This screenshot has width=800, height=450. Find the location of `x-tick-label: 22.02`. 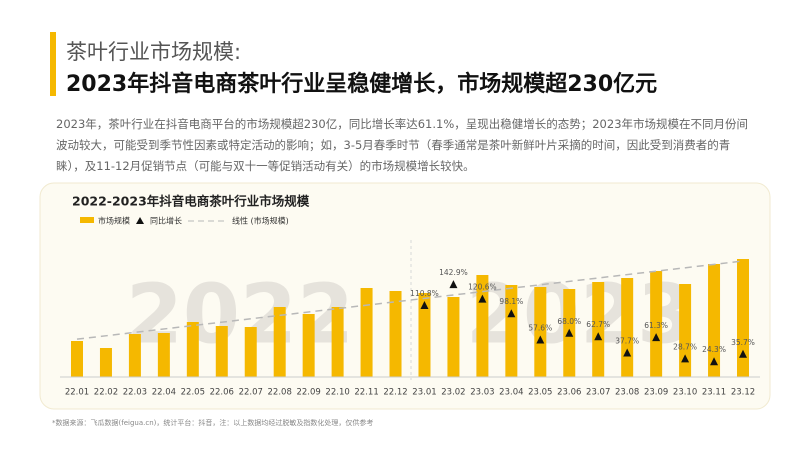

x-tick-label: 22.02 is located at coordinates (106, 393).